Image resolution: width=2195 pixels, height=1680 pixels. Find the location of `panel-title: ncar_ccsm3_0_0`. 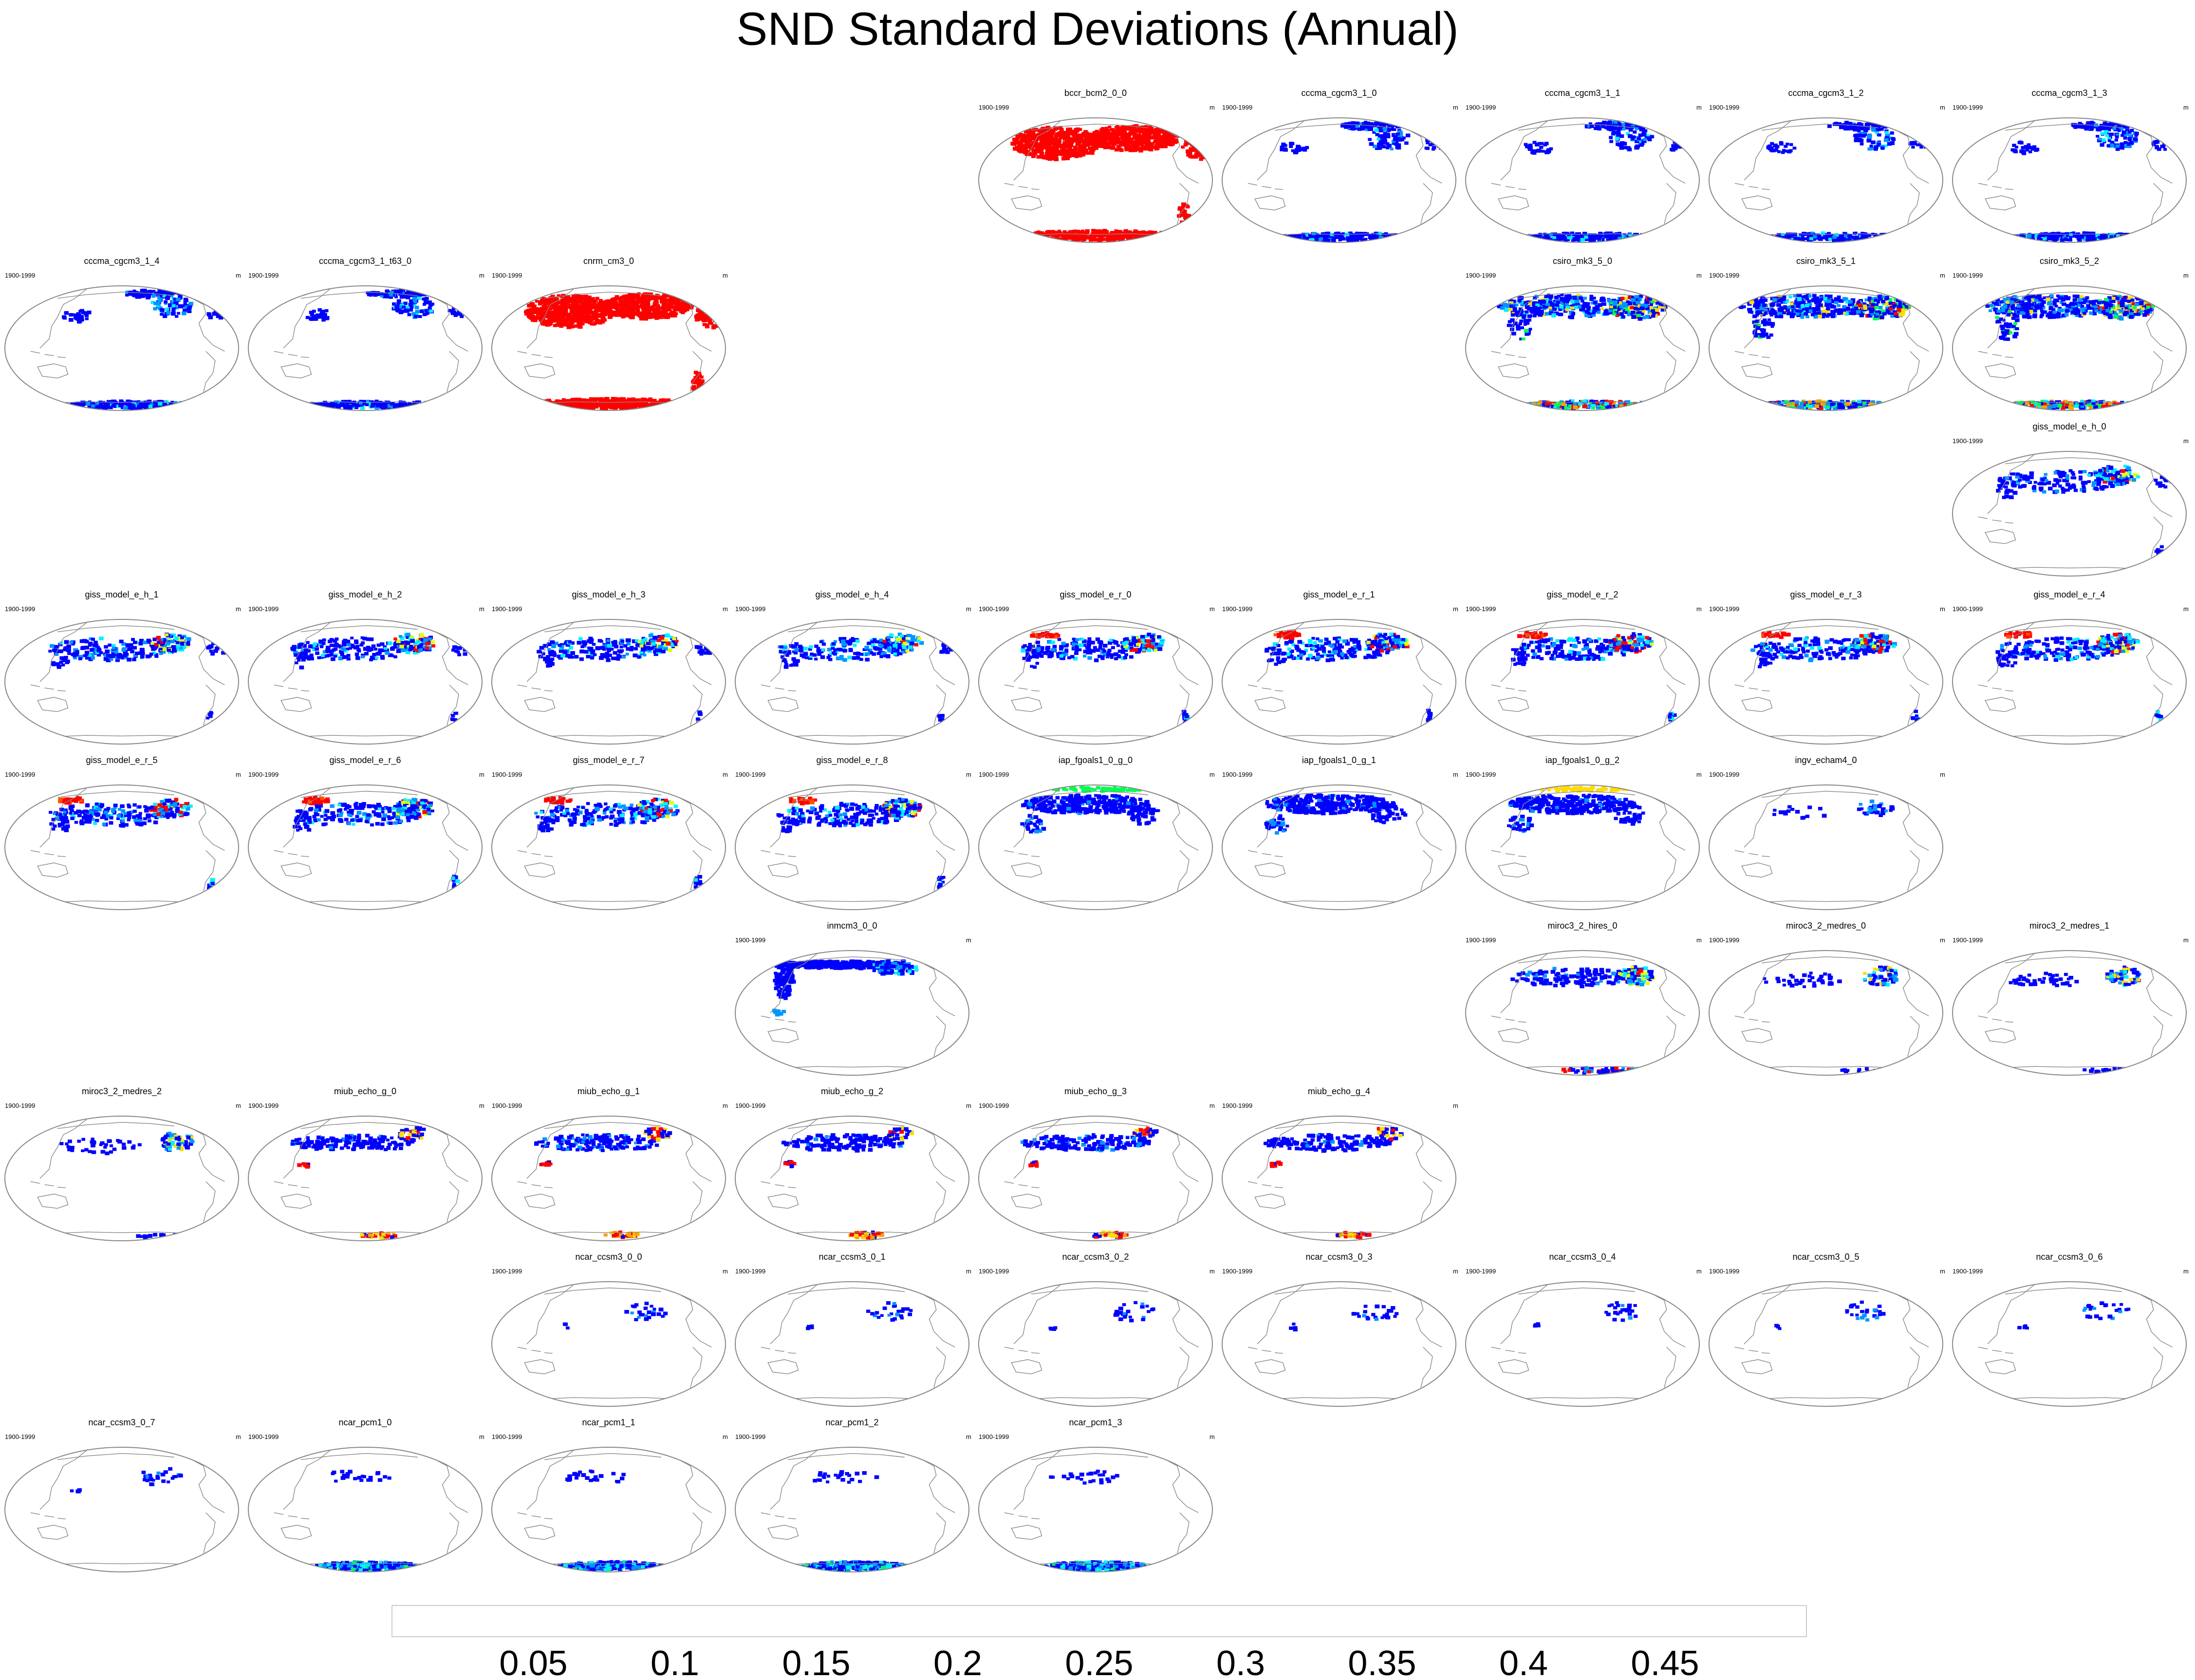

panel-title: ncar_ccsm3_0_0 is located at coordinates (608, 1257).